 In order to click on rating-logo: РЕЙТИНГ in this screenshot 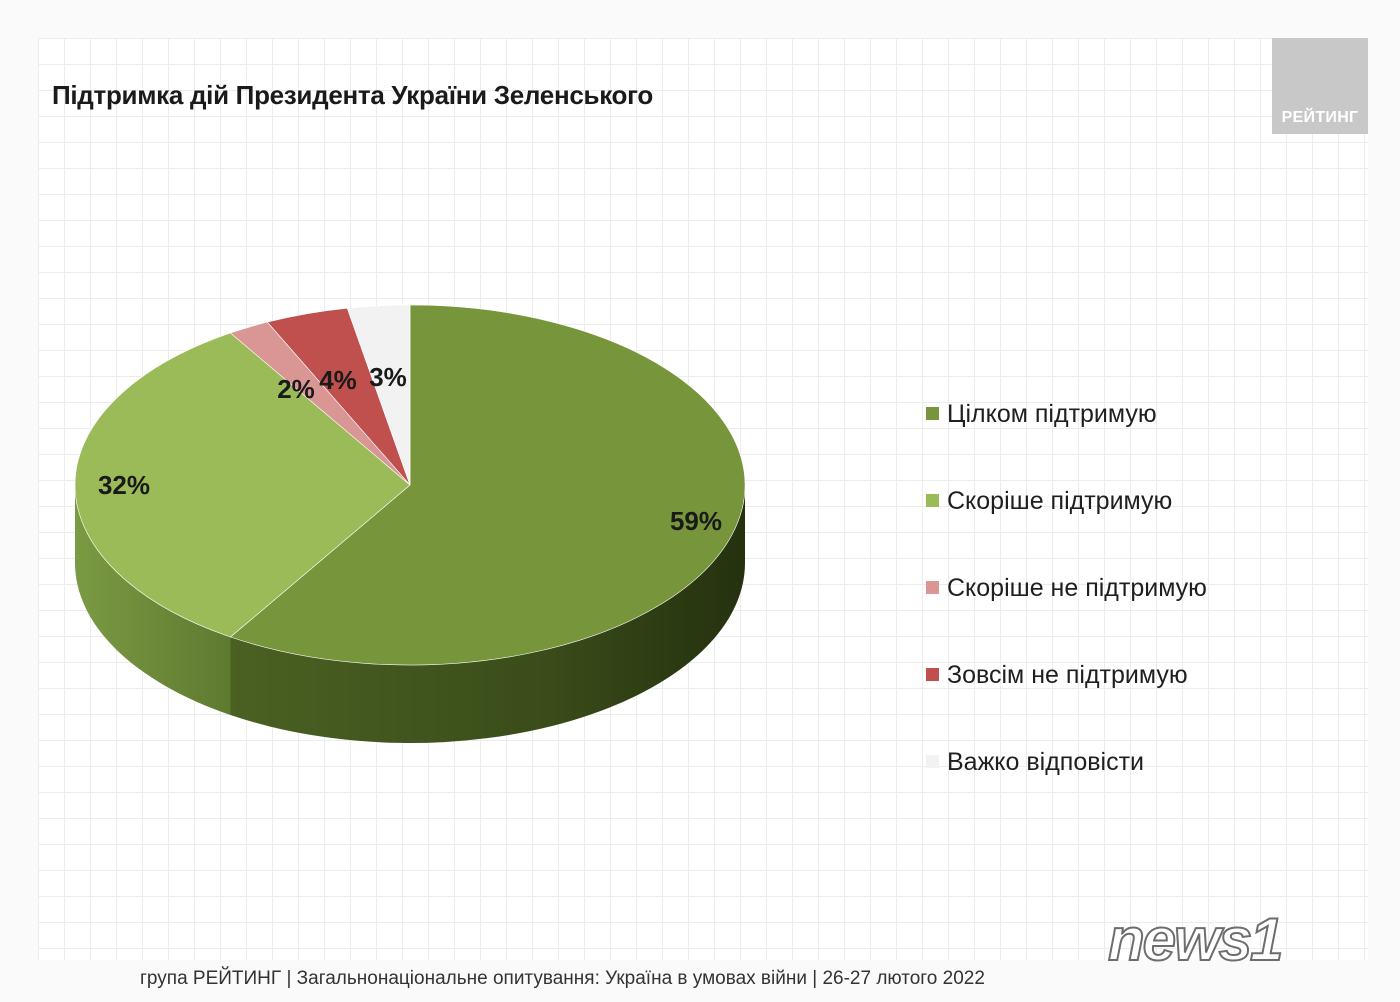, I will do `click(1320, 86)`.